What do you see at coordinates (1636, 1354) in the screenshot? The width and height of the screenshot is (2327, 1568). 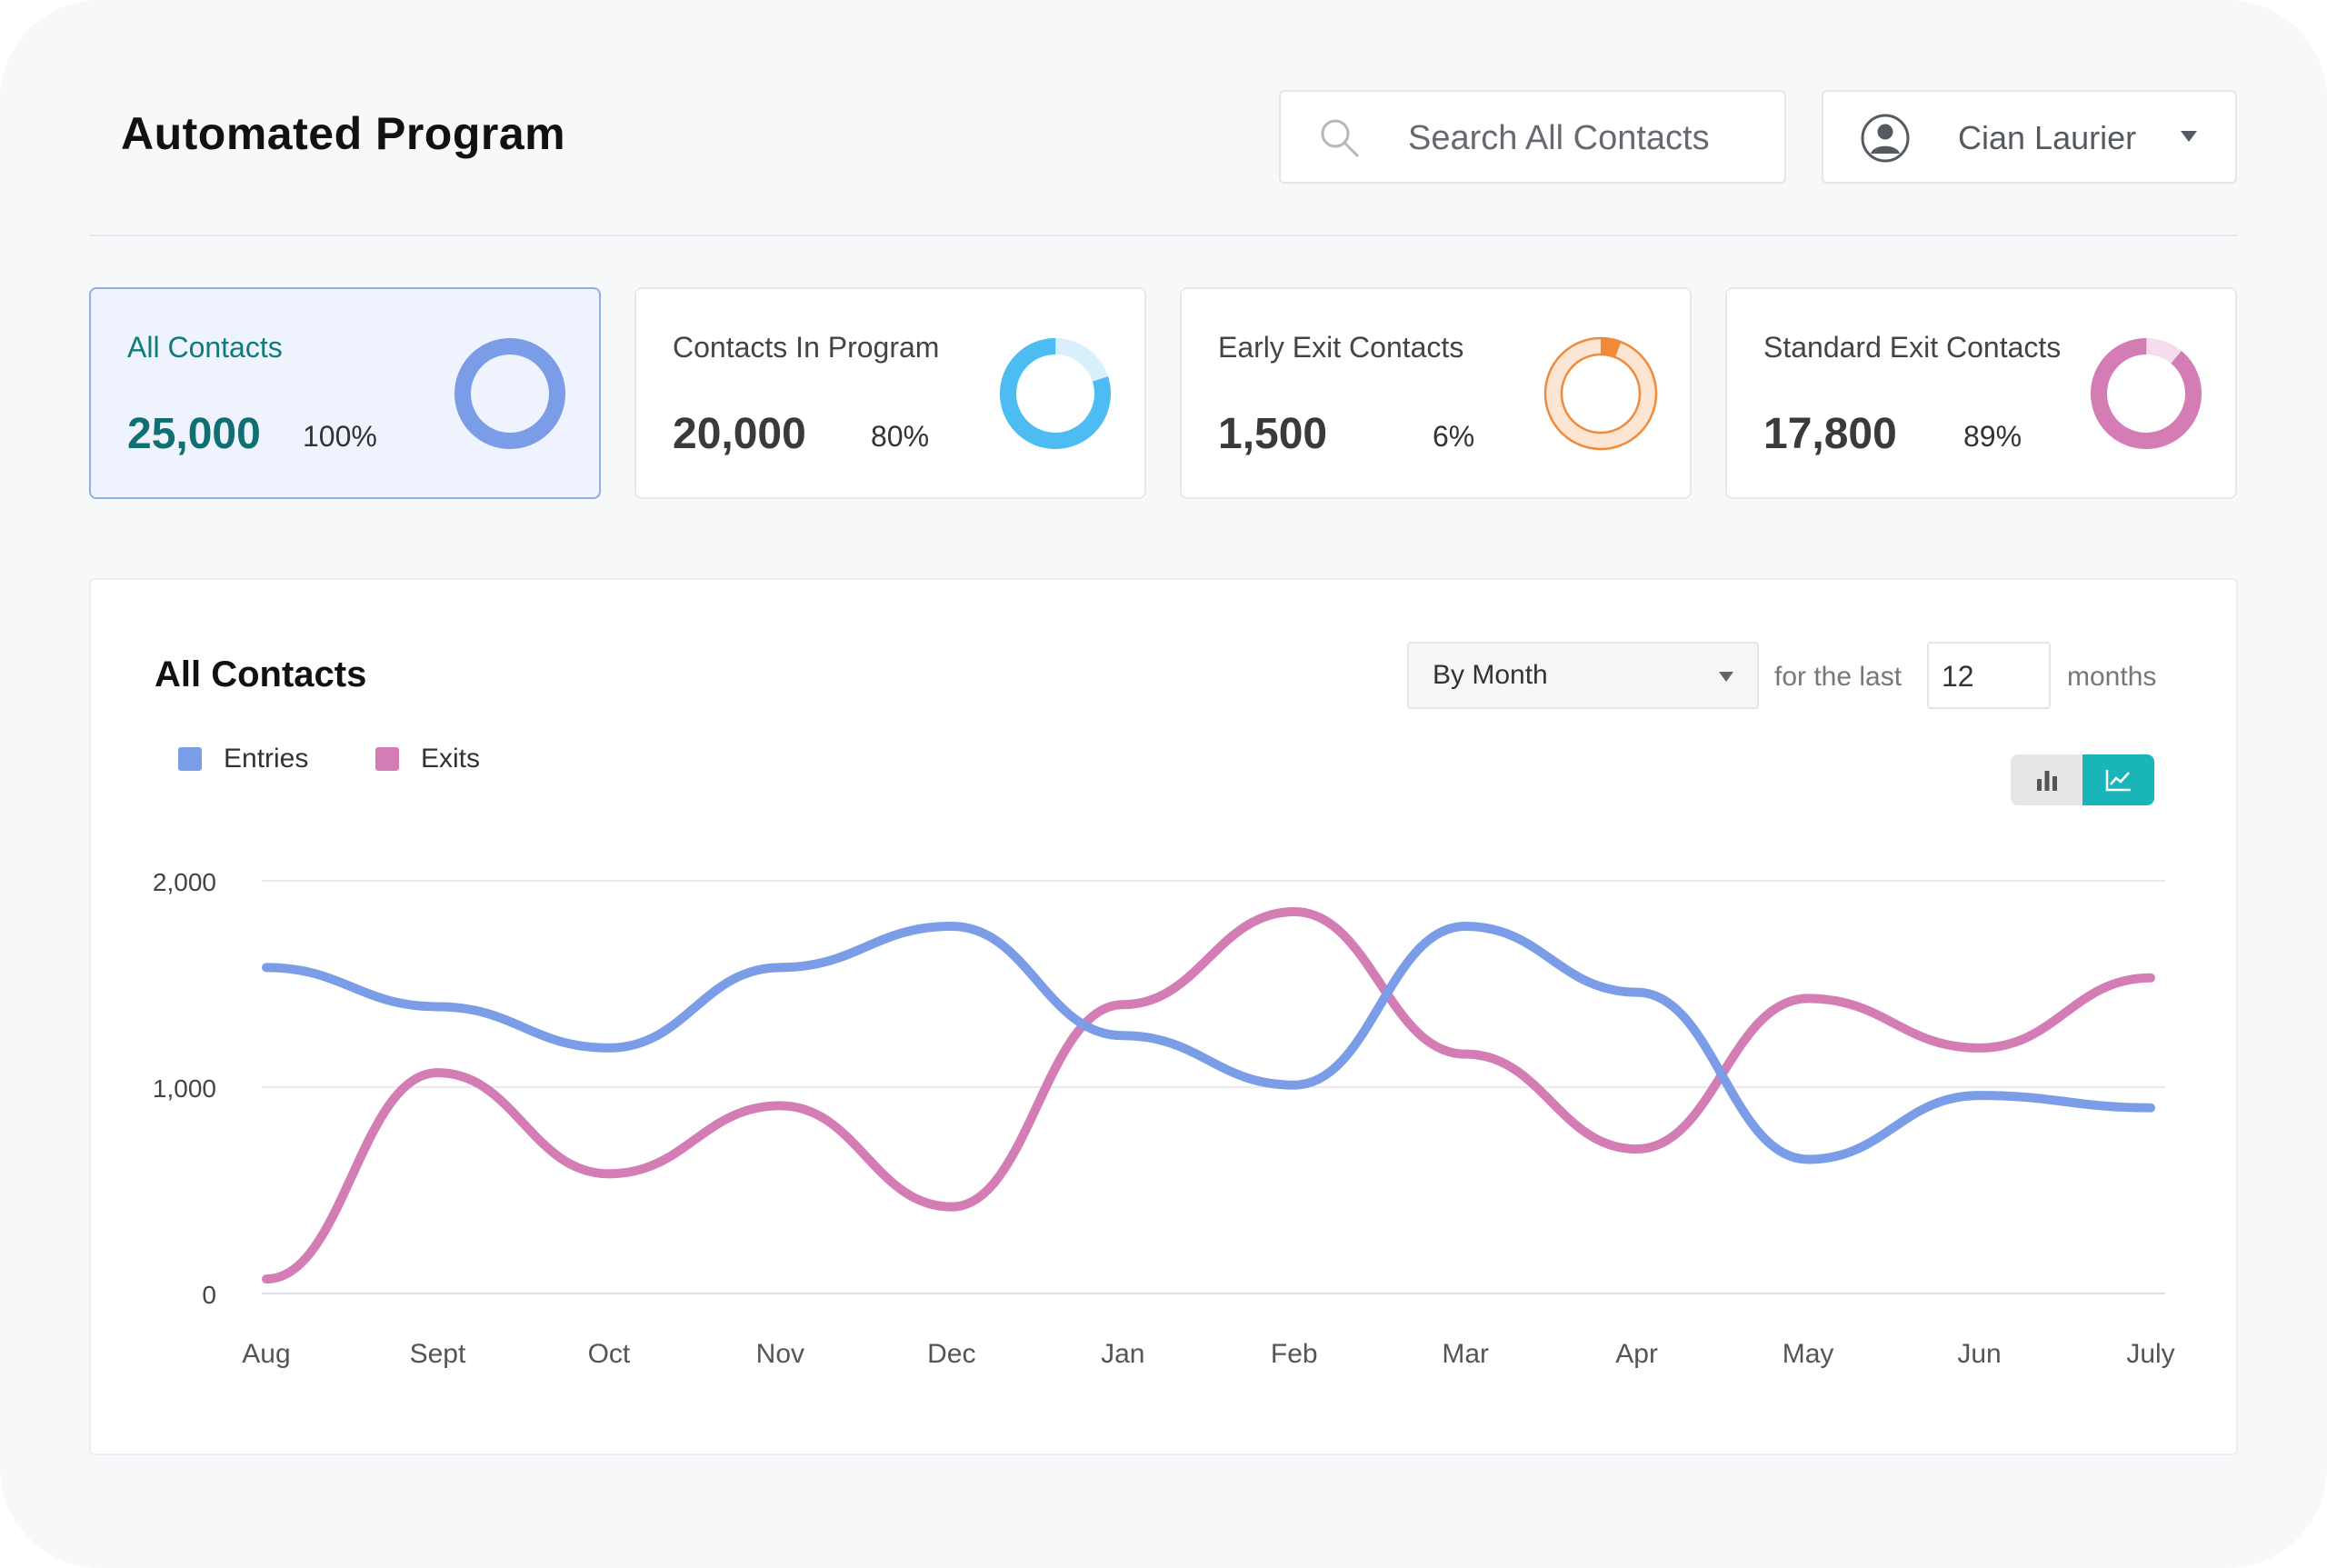 I see `x-tick-label: Apr` at bounding box center [1636, 1354].